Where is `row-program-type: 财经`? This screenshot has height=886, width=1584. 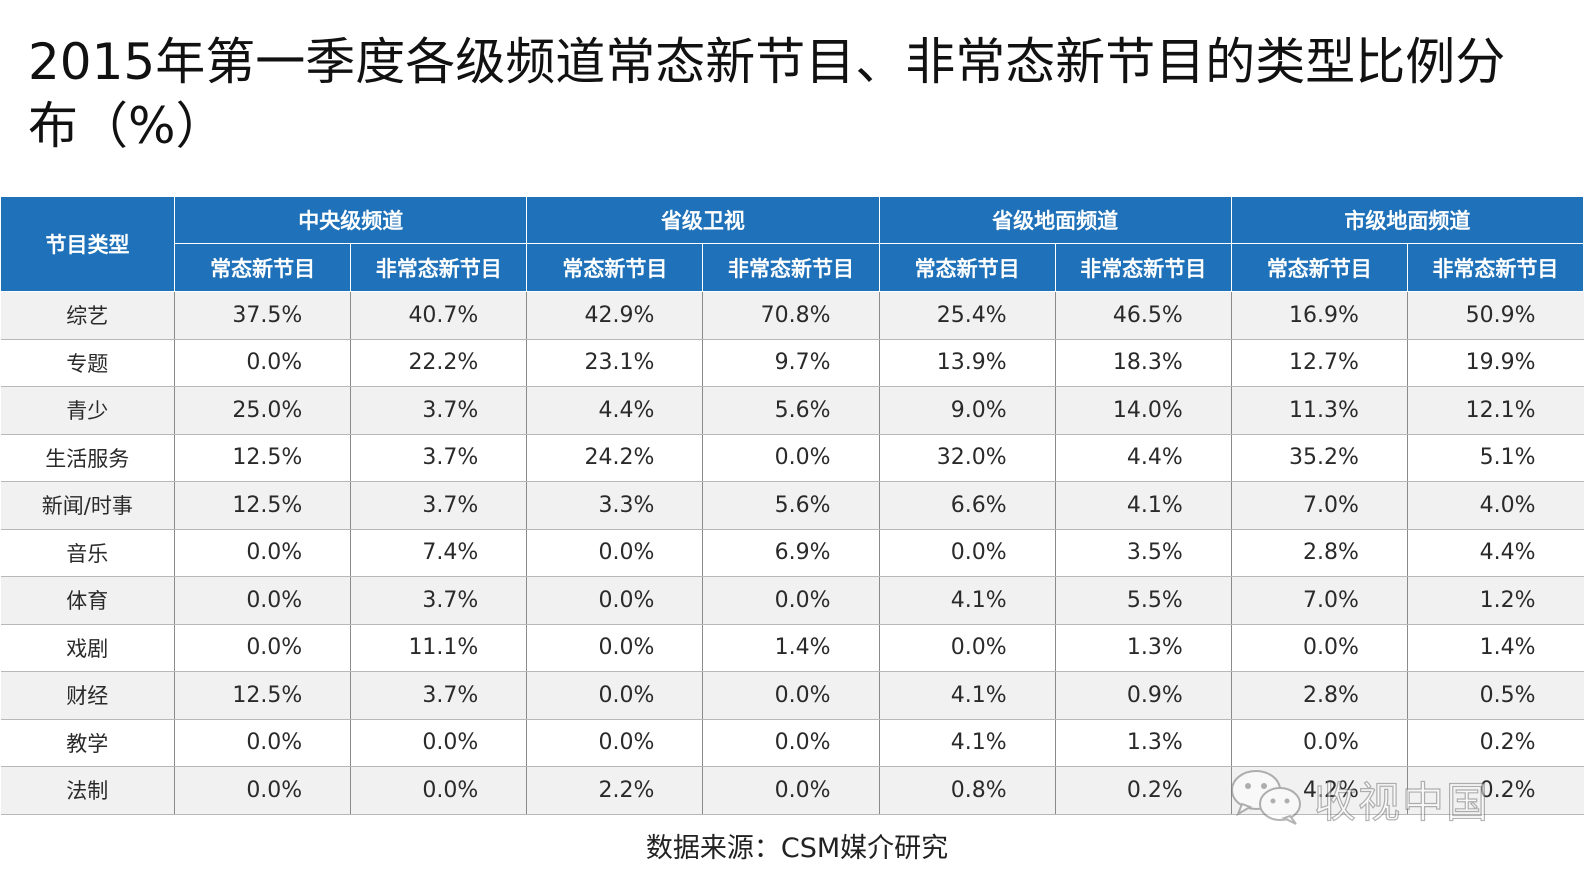 row-program-type: 财经 is located at coordinates (88, 695).